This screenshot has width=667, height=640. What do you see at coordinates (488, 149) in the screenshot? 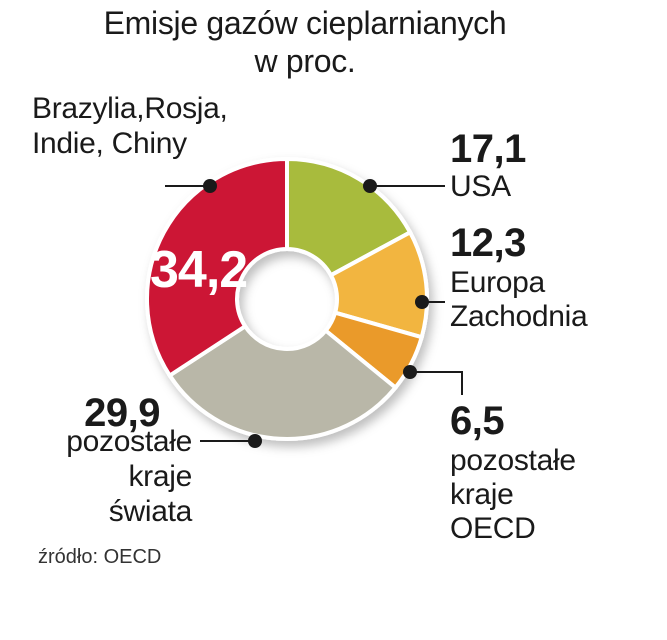
I see `usa-value: 17,1` at bounding box center [488, 149].